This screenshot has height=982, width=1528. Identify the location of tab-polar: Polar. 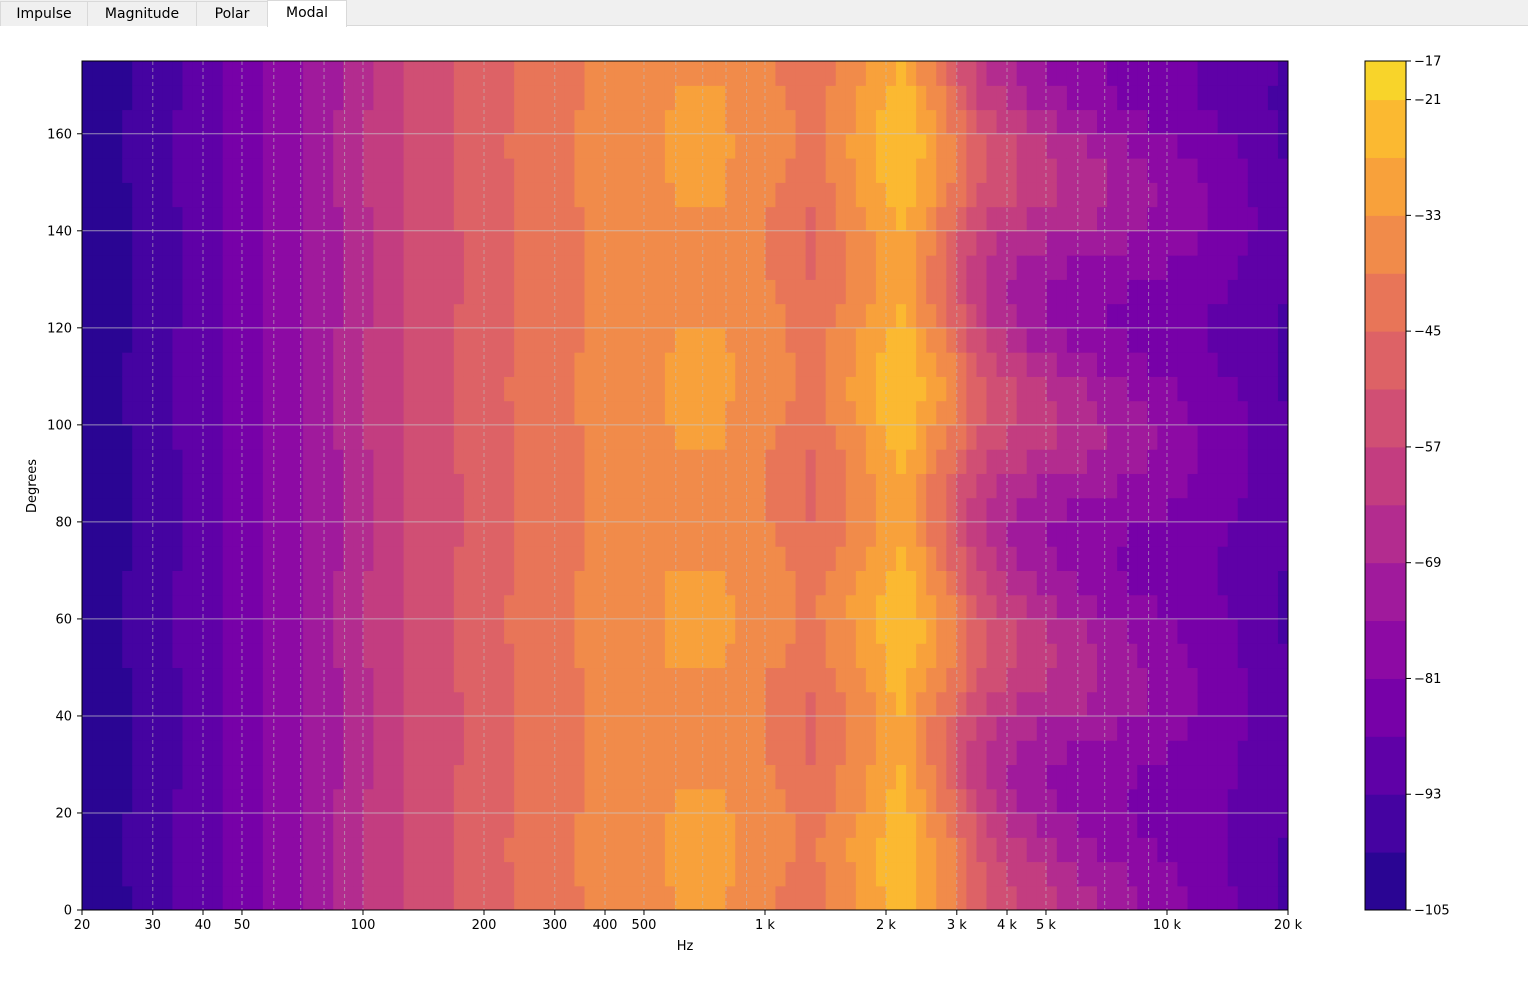
(232, 13).